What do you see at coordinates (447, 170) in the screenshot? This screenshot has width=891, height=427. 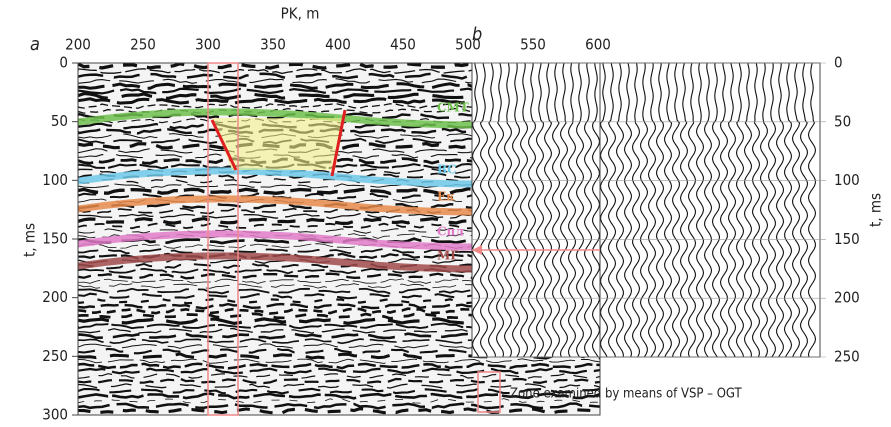 I see `horizon-label: ВС` at bounding box center [447, 170].